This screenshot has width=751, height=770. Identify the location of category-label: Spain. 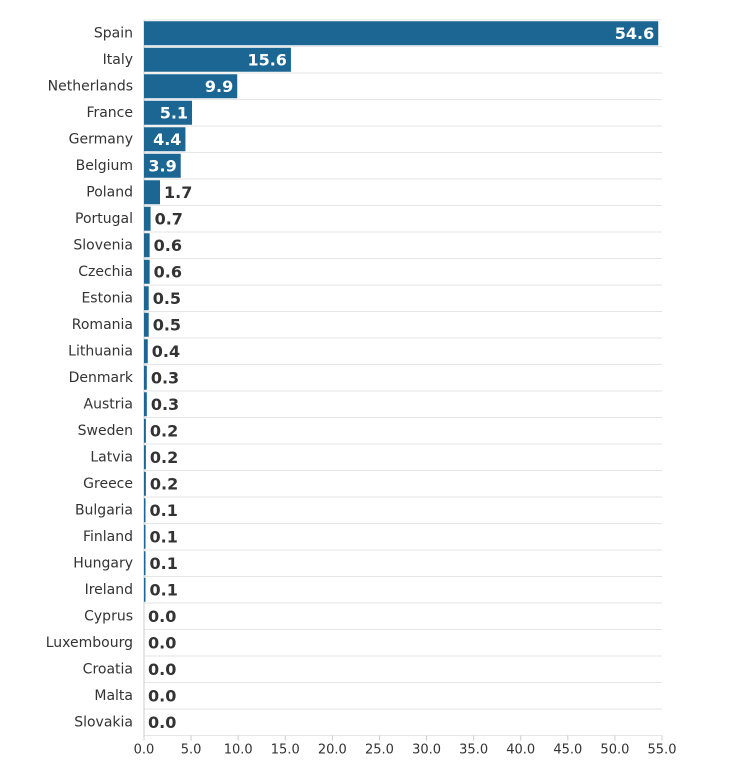
(113, 33).